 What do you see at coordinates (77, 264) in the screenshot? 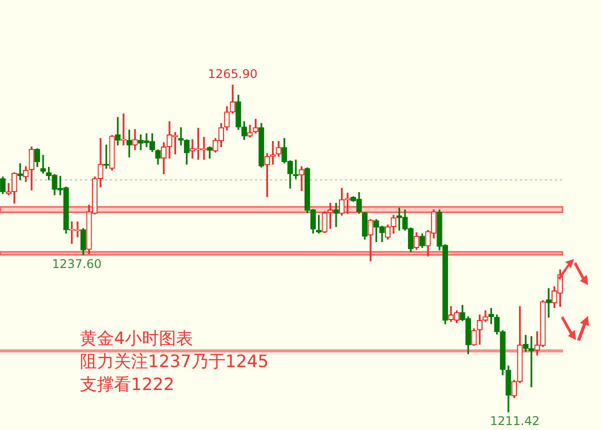
I see `annotation: 1237.60` at bounding box center [77, 264].